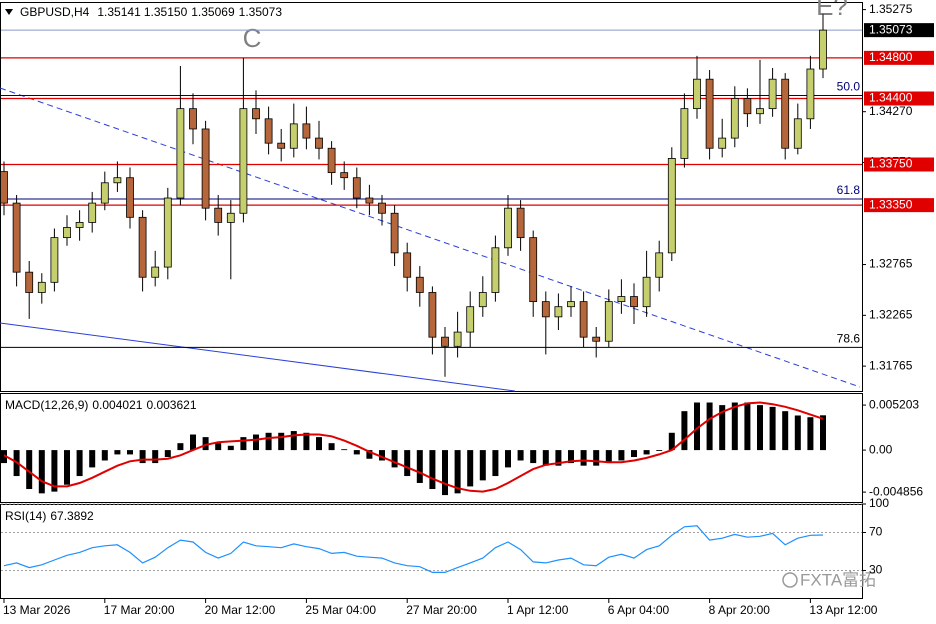  I want to click on y-tick-label: 1.35275, so click(891, 9).